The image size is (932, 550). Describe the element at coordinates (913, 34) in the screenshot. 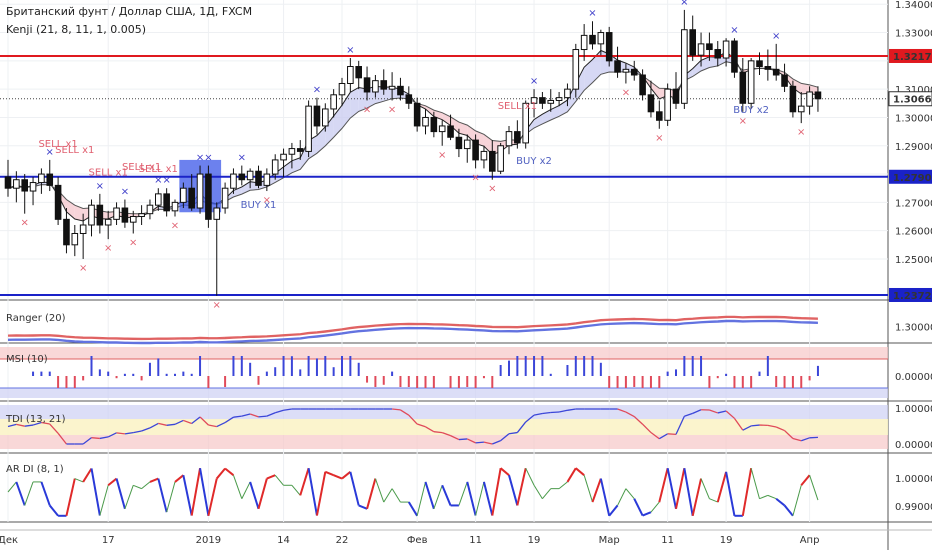

I see `price-tick-label: 1.33000` at that location.